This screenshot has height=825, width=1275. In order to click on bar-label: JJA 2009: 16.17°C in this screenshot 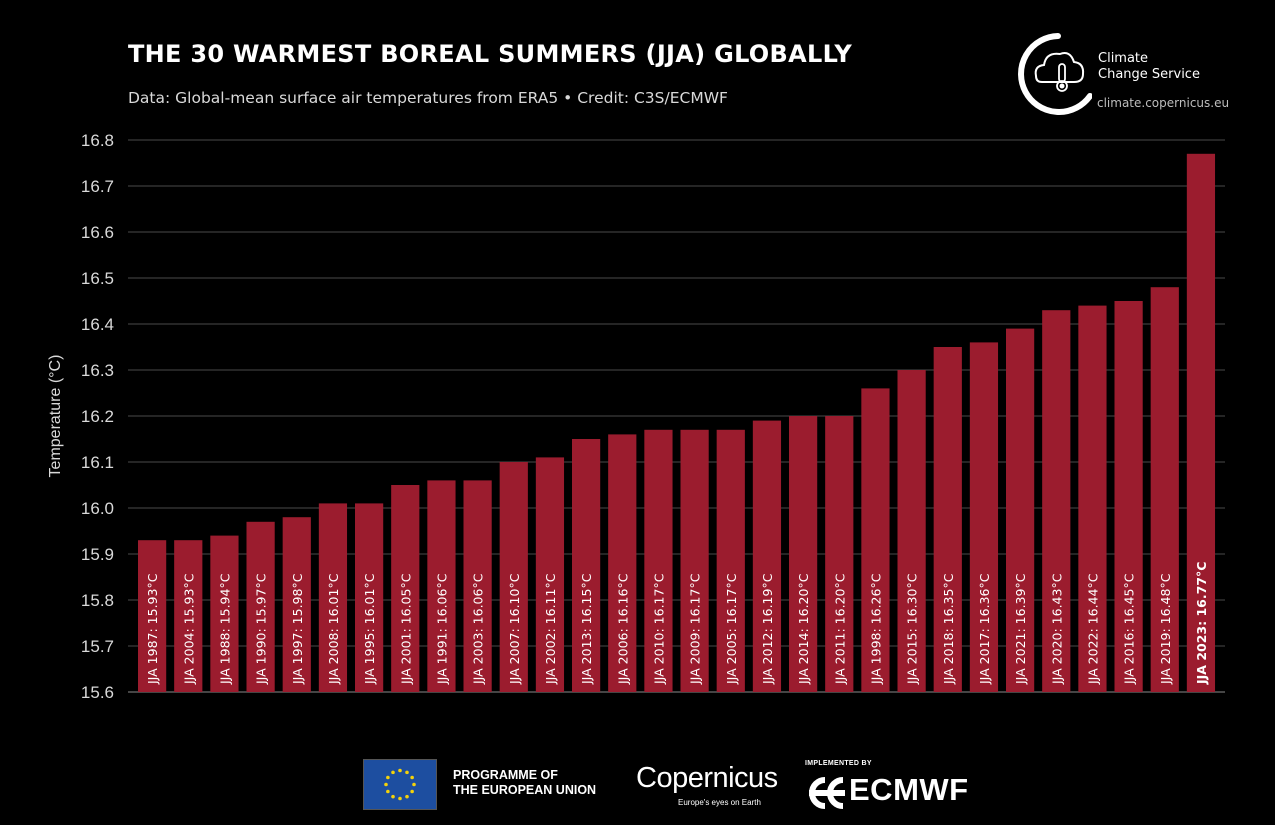, I will do `click(695, 629)`.